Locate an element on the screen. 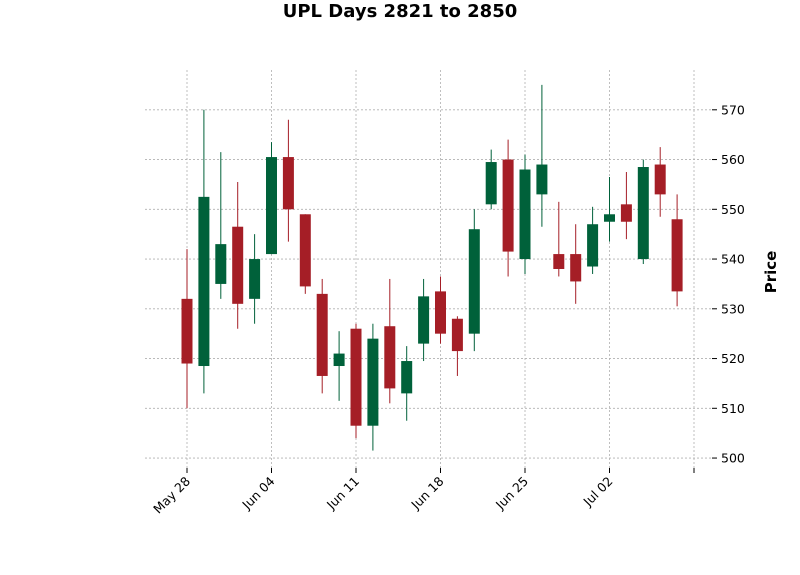 The image size is (800, 575). y-tick-label: 510 is located at coordinates (733, 408).